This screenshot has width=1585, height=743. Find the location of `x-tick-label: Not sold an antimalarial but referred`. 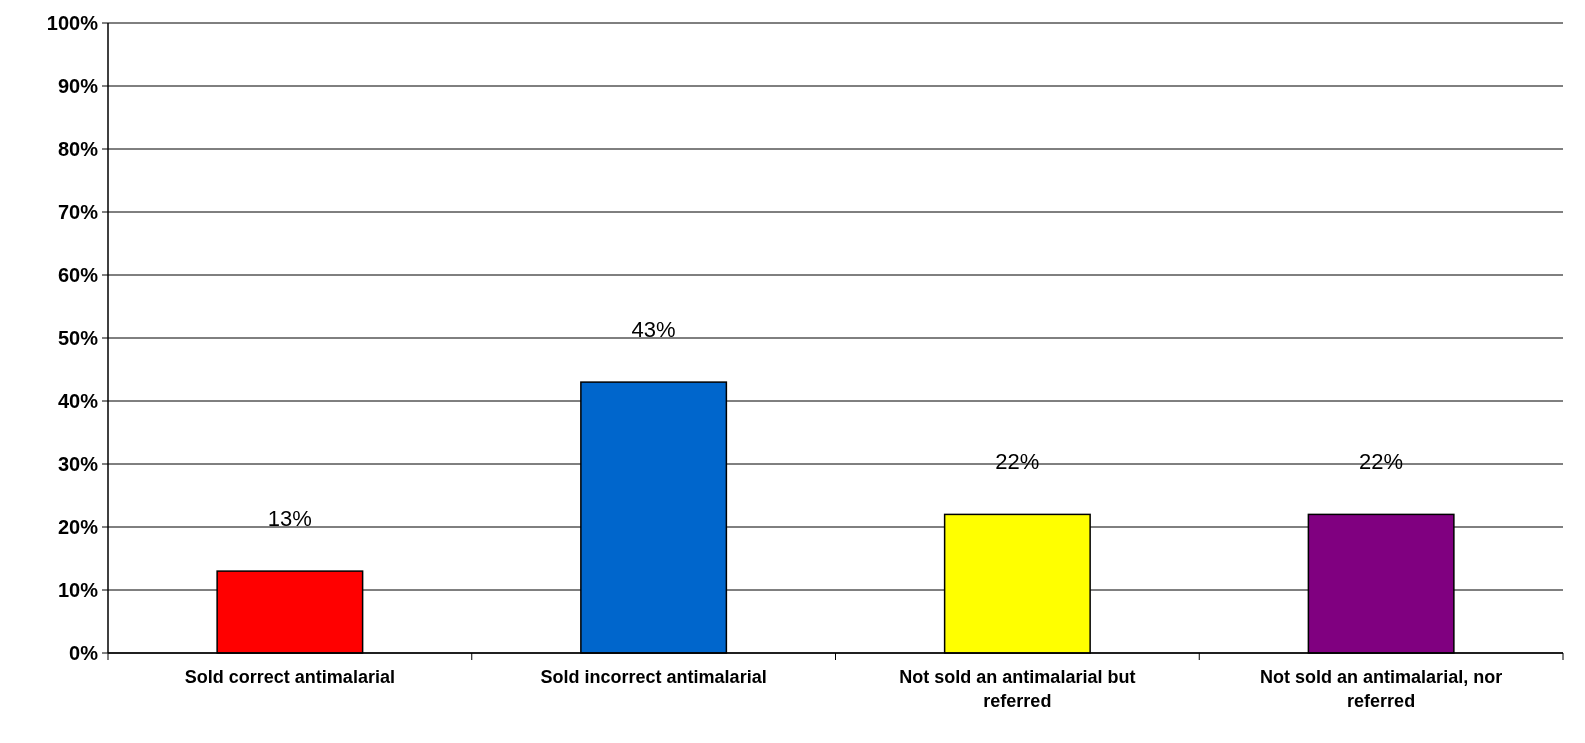

x-tick-label: Not sold an antimalarial but referred is located at coordinates (1017, 689).